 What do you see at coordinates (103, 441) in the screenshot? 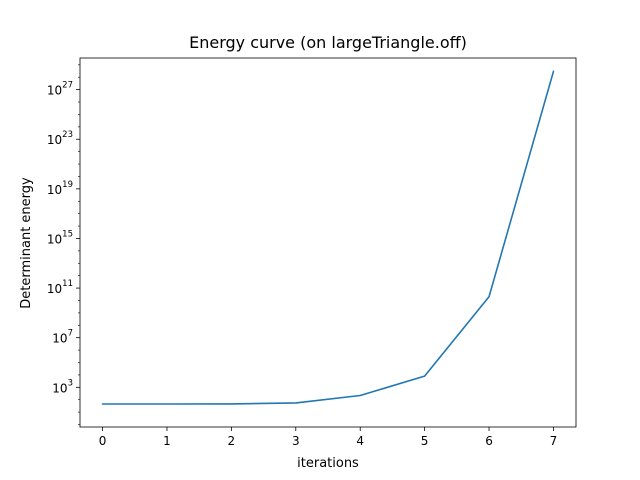
I see `x-tick-label: 0` at bounding box center [103, 441].